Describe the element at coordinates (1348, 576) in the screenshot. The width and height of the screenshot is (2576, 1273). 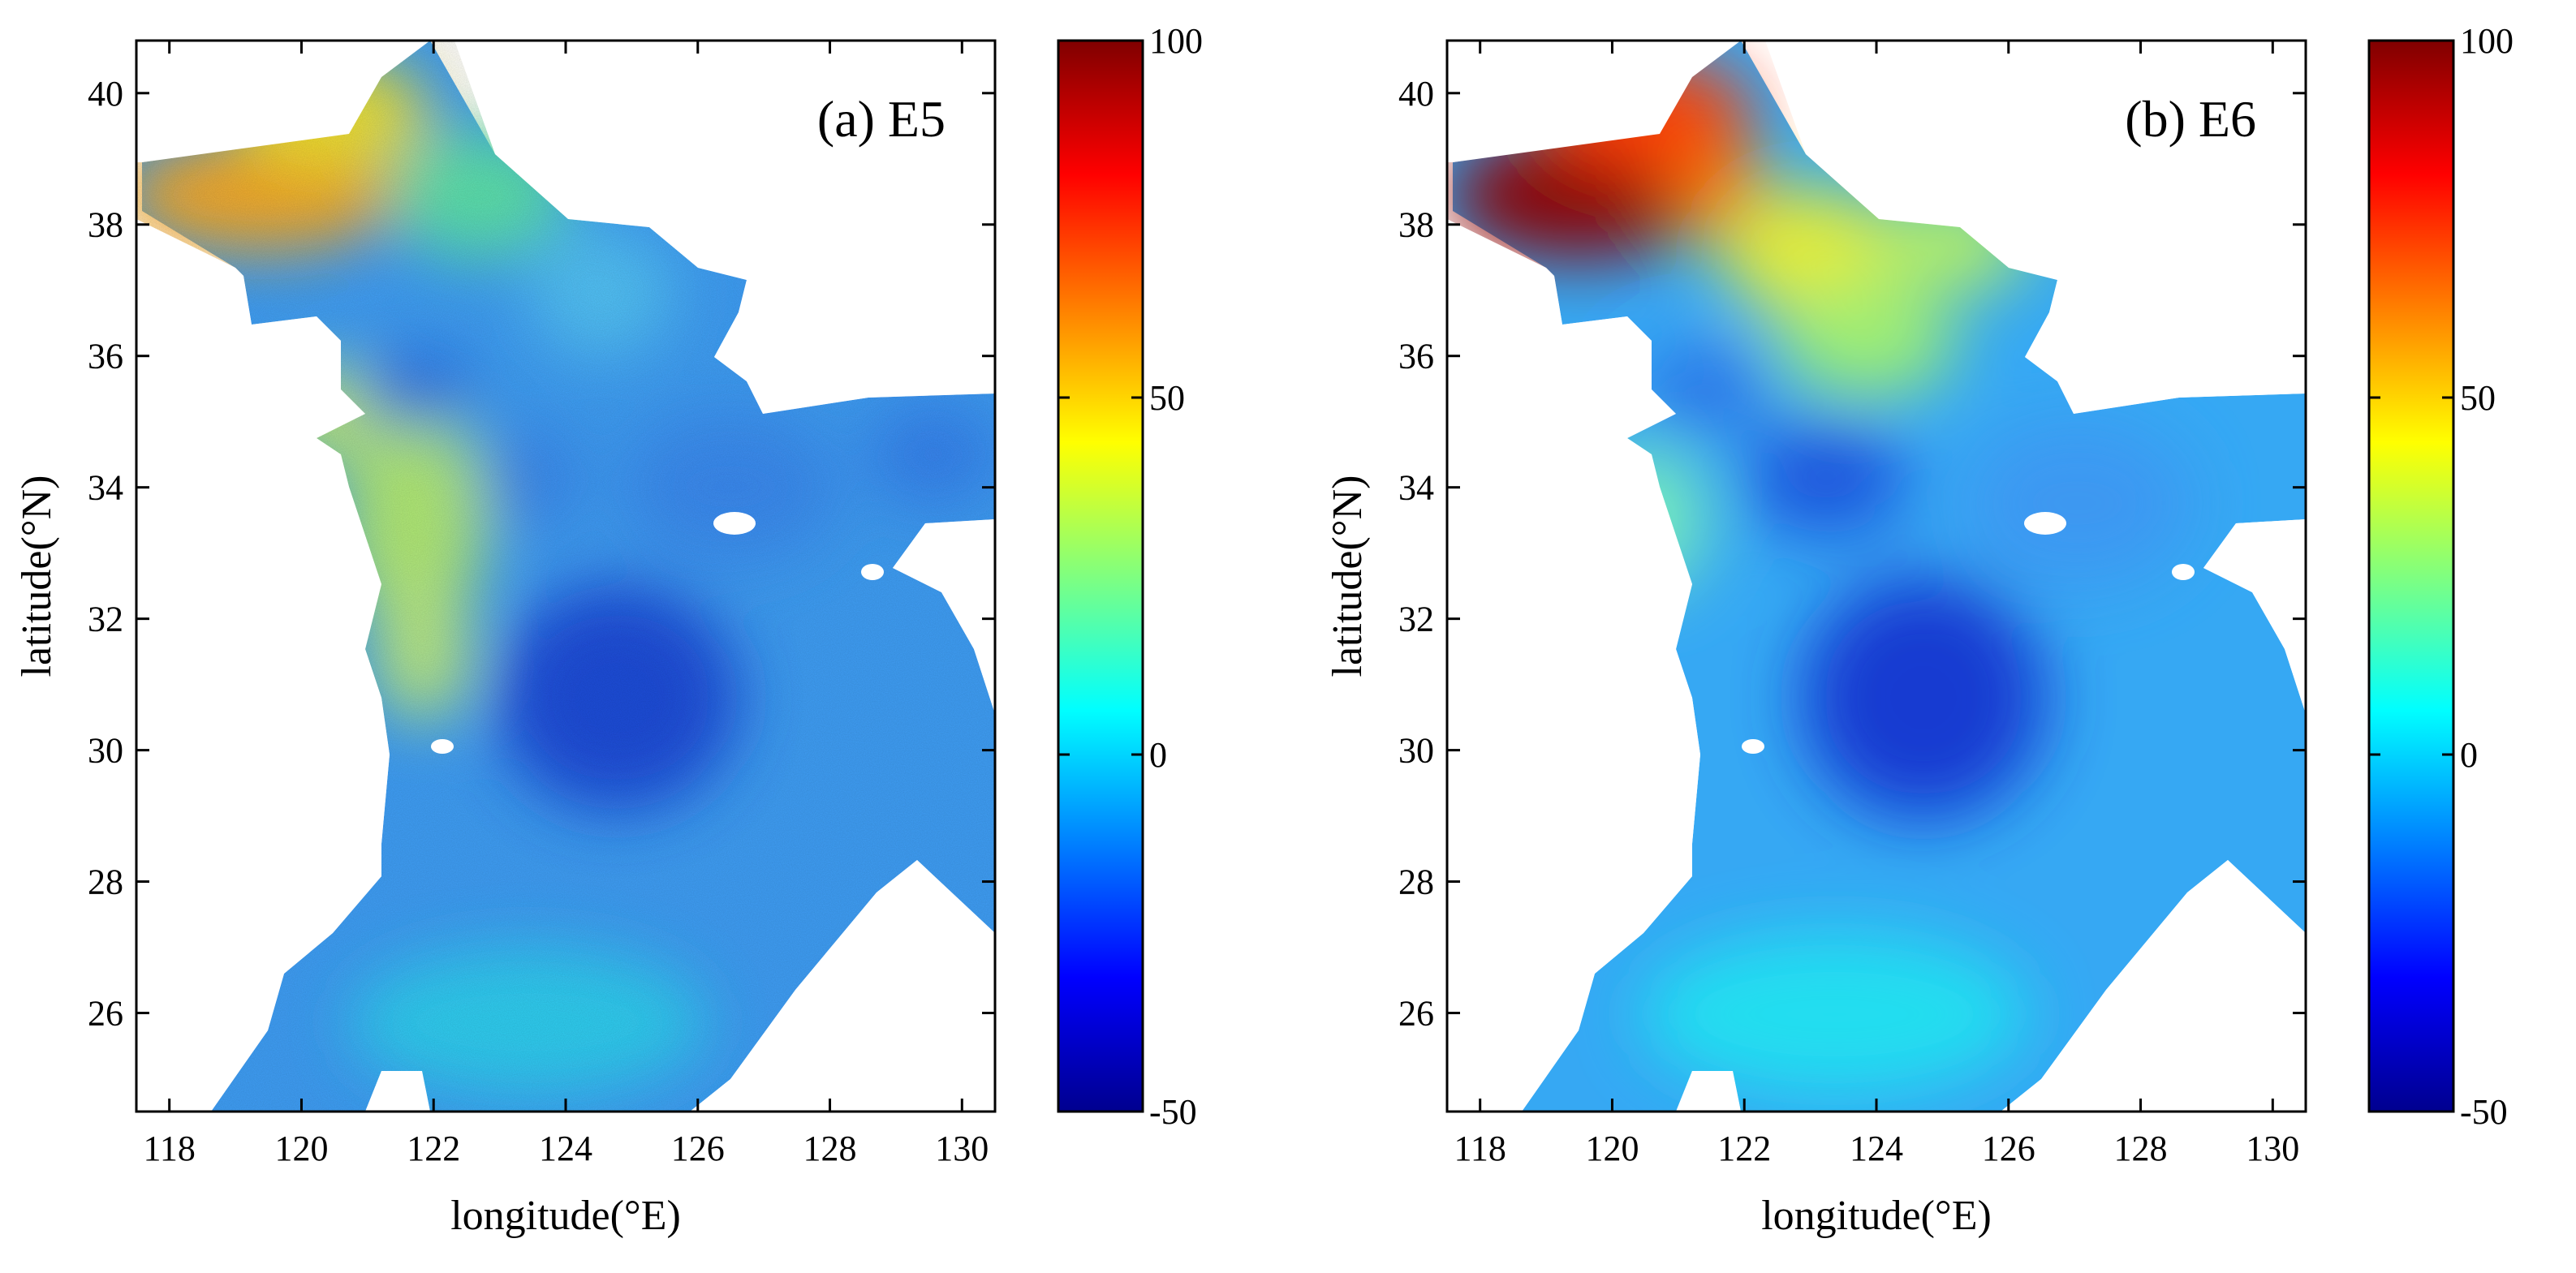
I see `y-axis-title-b: latitude(°N)` at that location.